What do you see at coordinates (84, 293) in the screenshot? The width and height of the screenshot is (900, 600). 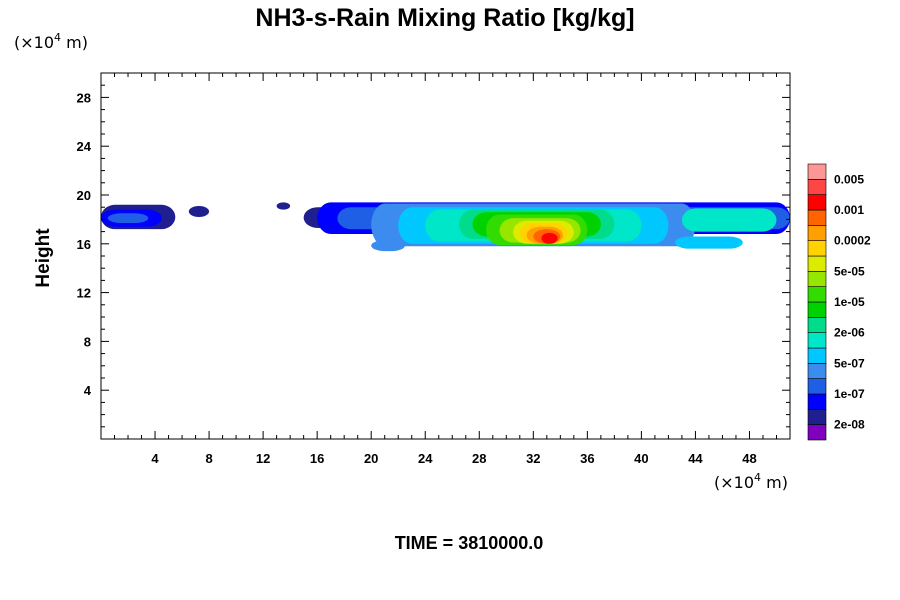 I see `y-tick-label: 12` at bounding box center [84, 293].